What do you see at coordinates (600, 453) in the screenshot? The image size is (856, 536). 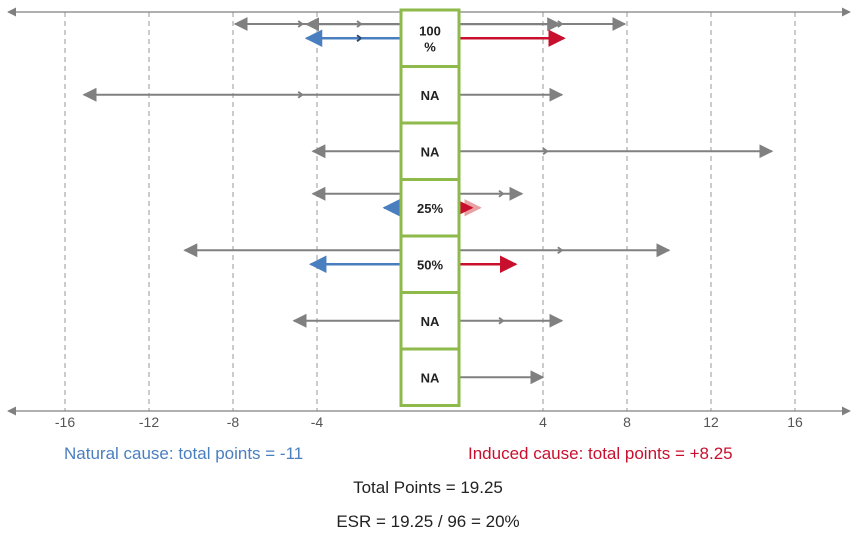 I see `induced-cause-caption: Induced cause: total points = +8.25` at bounding box center [600, 453].